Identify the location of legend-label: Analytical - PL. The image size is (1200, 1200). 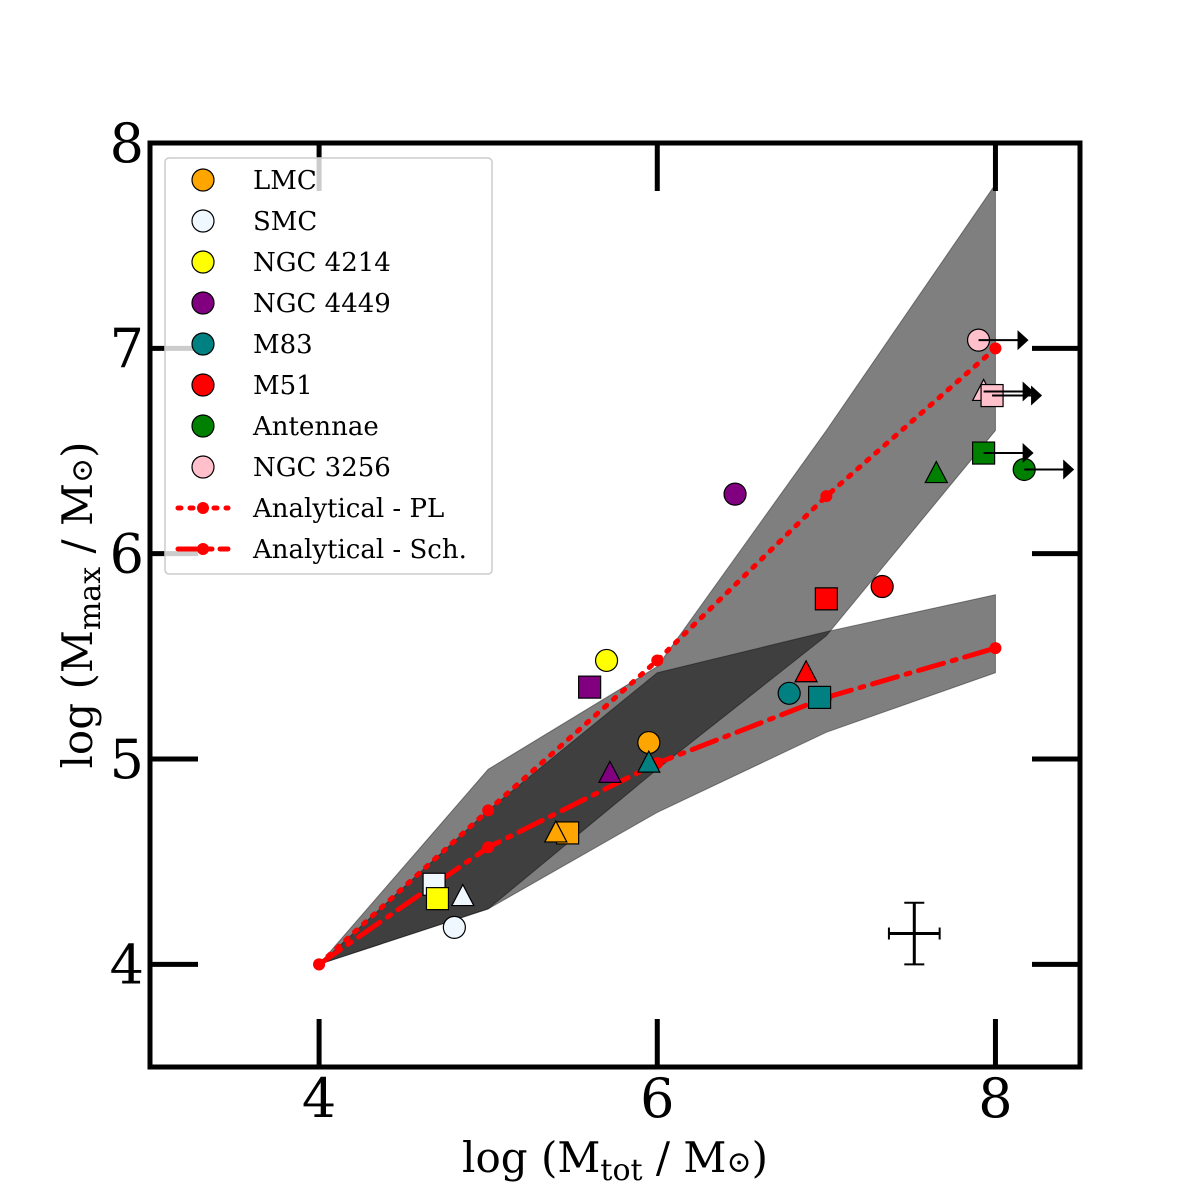
(348, 509).